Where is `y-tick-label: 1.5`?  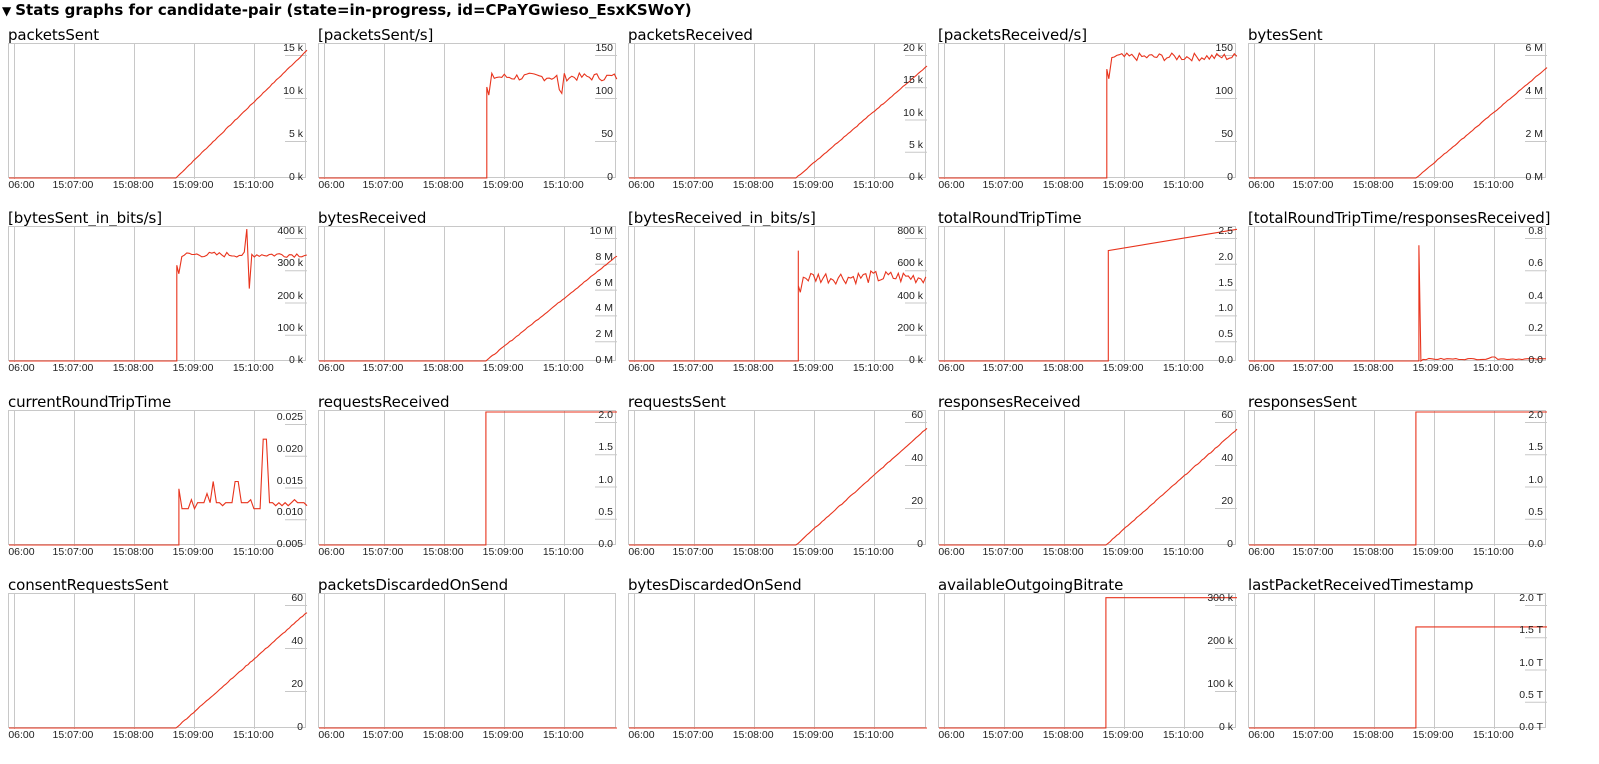
y-tick-label: 1.5 is located at coordinates (1535, 447).